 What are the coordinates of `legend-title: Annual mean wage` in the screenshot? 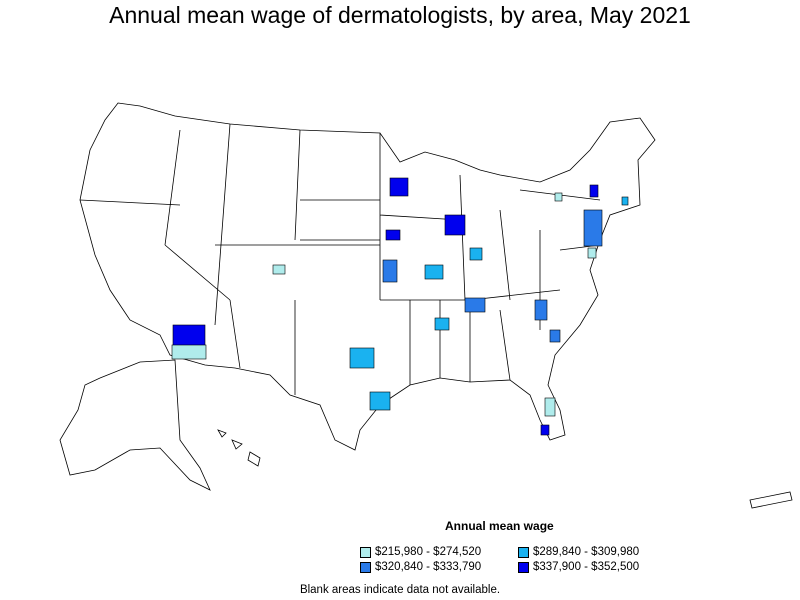 It's located at (499, 526).